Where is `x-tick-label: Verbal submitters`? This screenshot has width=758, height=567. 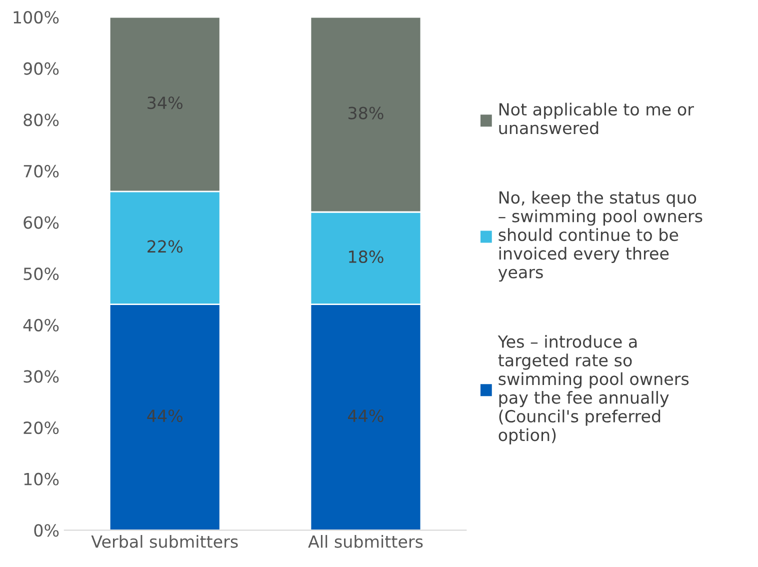
x-tick-label: Verbal submitters is located at coordinates (164, 541).